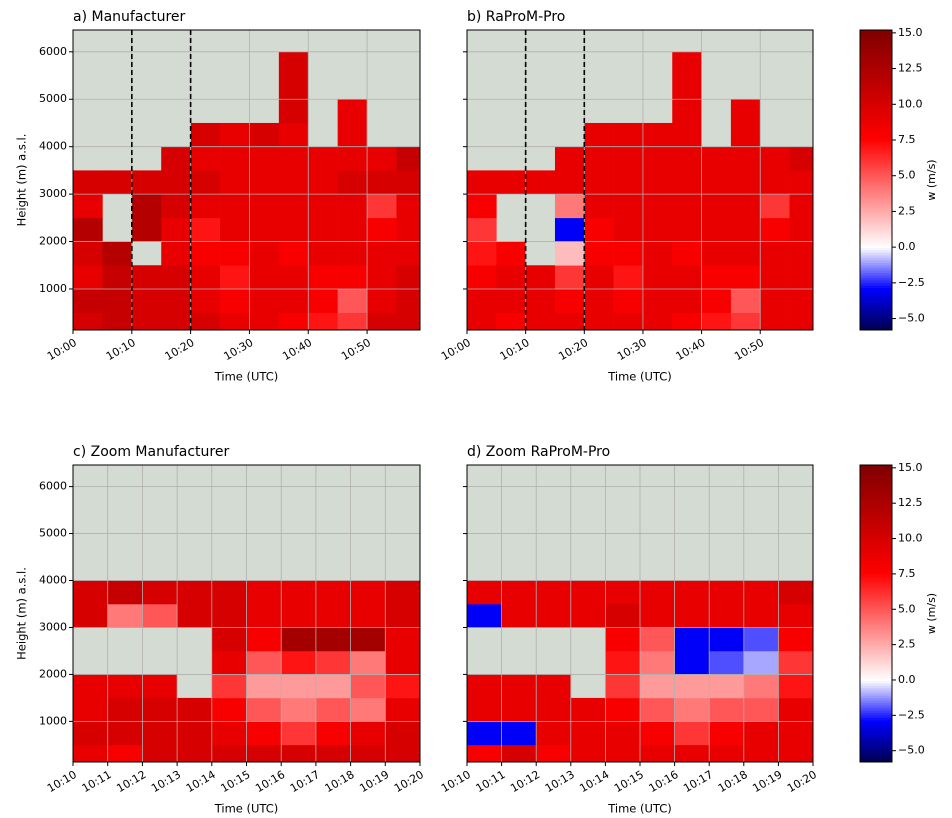  What do you see at coordinates (53, 486) in the screenshot?
I see `y-tick-label: 6000` at bounding box center [53, 486].